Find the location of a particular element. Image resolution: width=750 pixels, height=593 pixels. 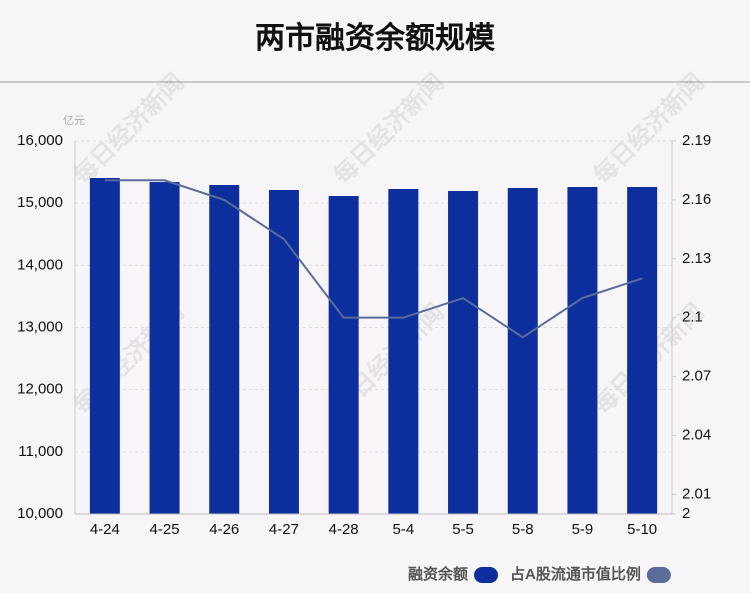

y-tick-label: 10,000 is located at coordinates (40, 513).